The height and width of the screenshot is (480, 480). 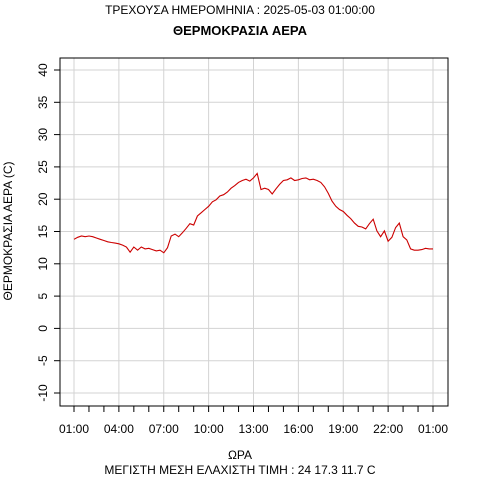 What do you see at coordinates (43, 393) in the screenshot?
I see `y-tick-label: -10` at bounding box center [43, 393].